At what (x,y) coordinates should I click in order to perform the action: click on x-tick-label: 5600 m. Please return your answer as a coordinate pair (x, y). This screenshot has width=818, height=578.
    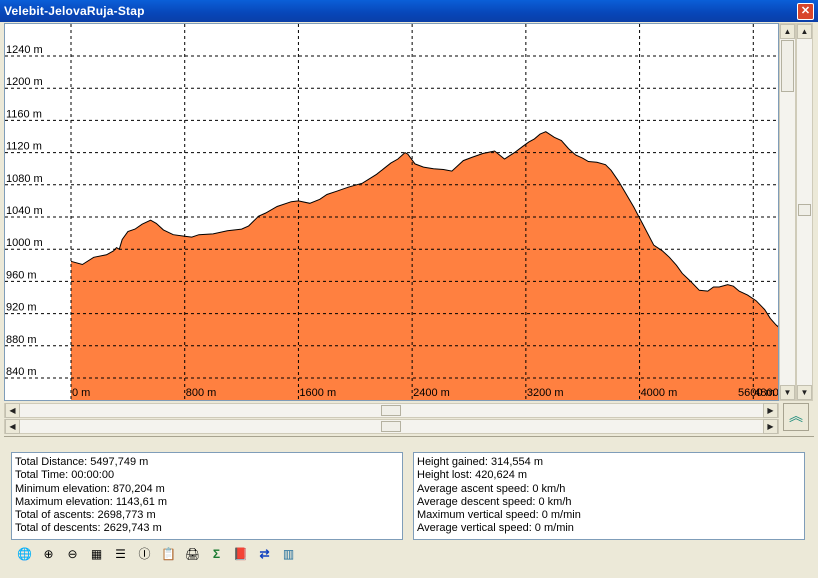
    Looking at the image, I should click on (756, 393).